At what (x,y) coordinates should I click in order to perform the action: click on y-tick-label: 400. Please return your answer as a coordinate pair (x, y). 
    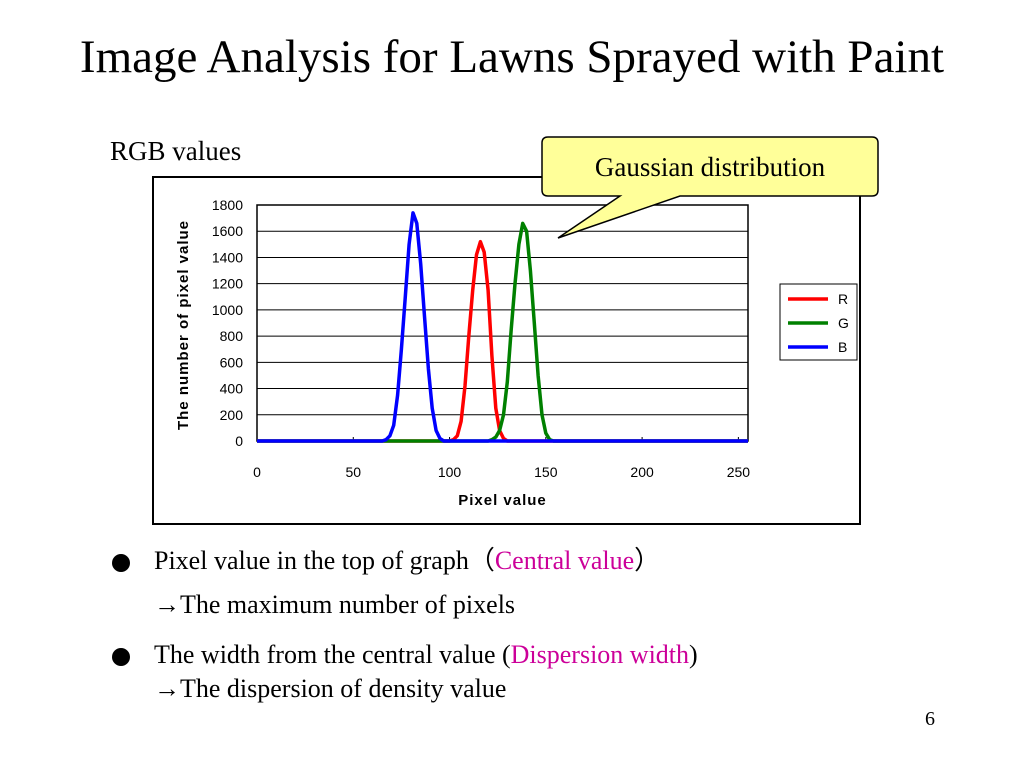
    Looking at the image, I should click on (232, 389).